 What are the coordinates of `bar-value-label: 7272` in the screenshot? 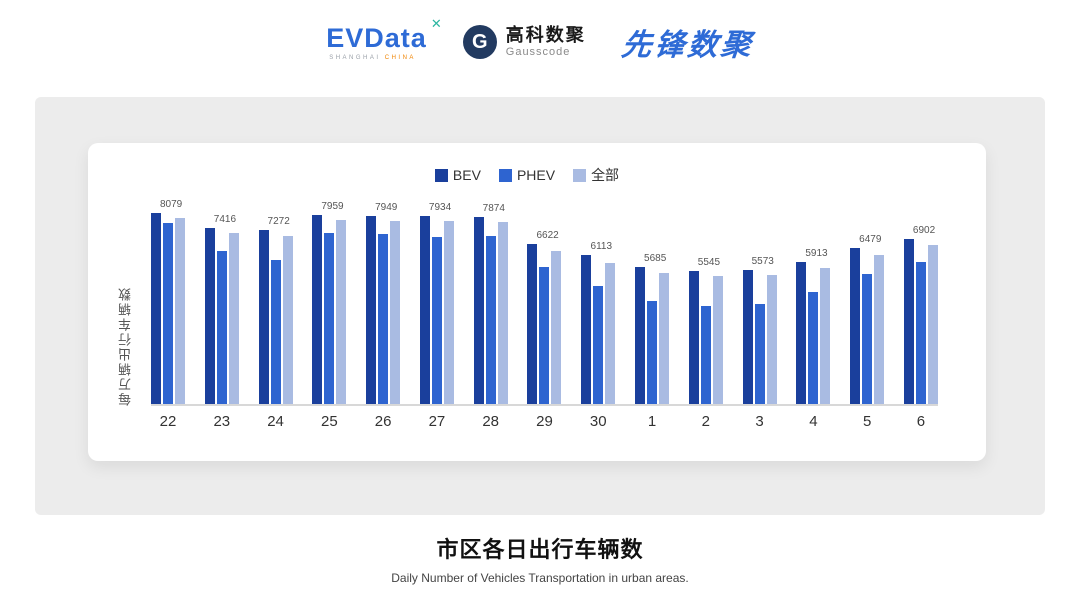 It's located at (278, 221).